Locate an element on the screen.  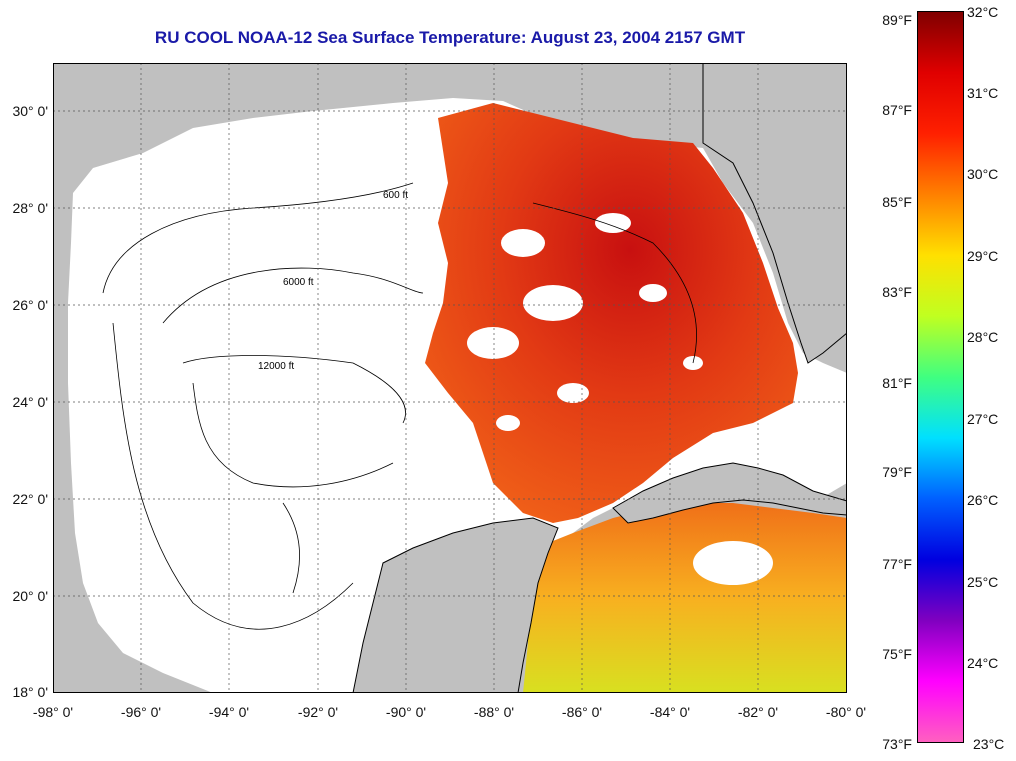
contour-label: 12000 ft is located at coordinates (276, 366).